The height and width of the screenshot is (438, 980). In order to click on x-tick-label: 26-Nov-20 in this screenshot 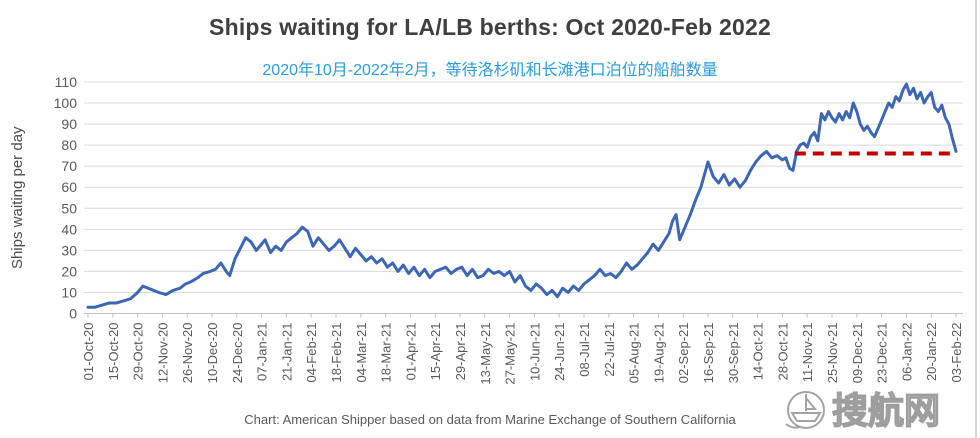, I will do `click(187, 353)`.